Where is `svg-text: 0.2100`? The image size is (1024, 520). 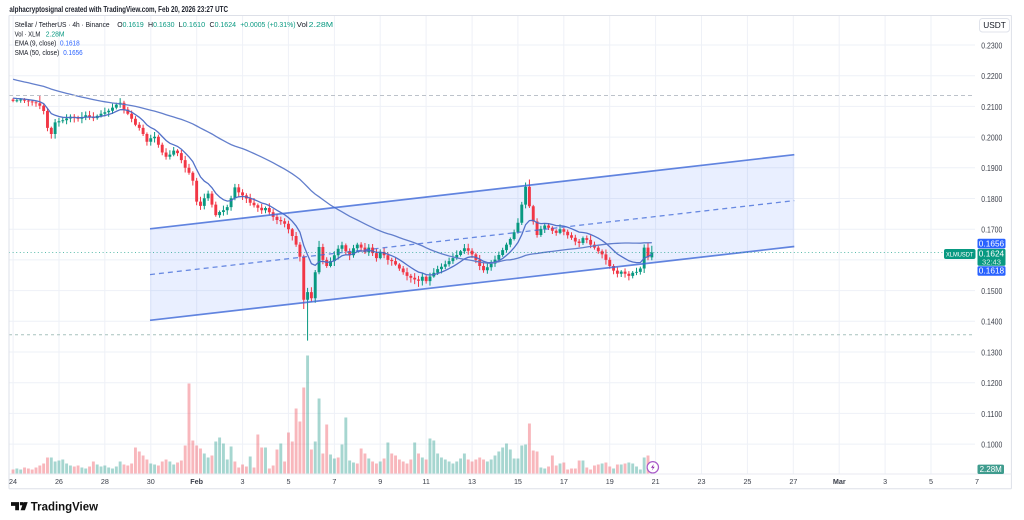
svg-text: 0.2100 is located at coordinates (991, 107).